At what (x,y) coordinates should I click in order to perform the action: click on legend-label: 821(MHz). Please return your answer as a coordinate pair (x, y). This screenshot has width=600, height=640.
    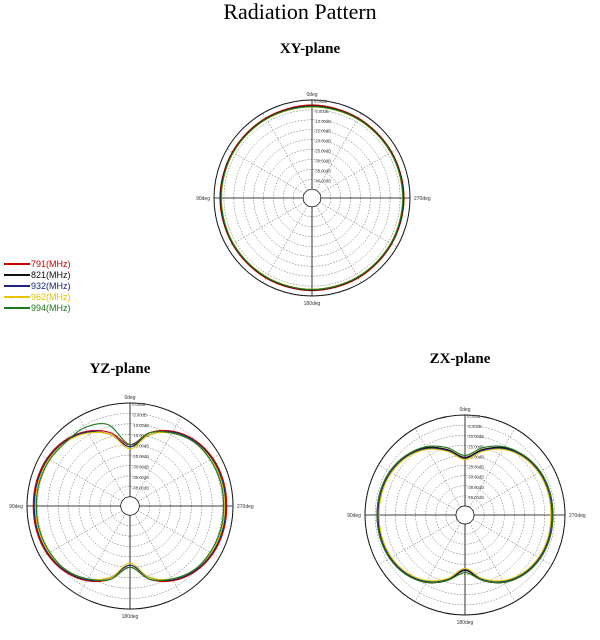
    Looking at the image, I should click on (51, 274).